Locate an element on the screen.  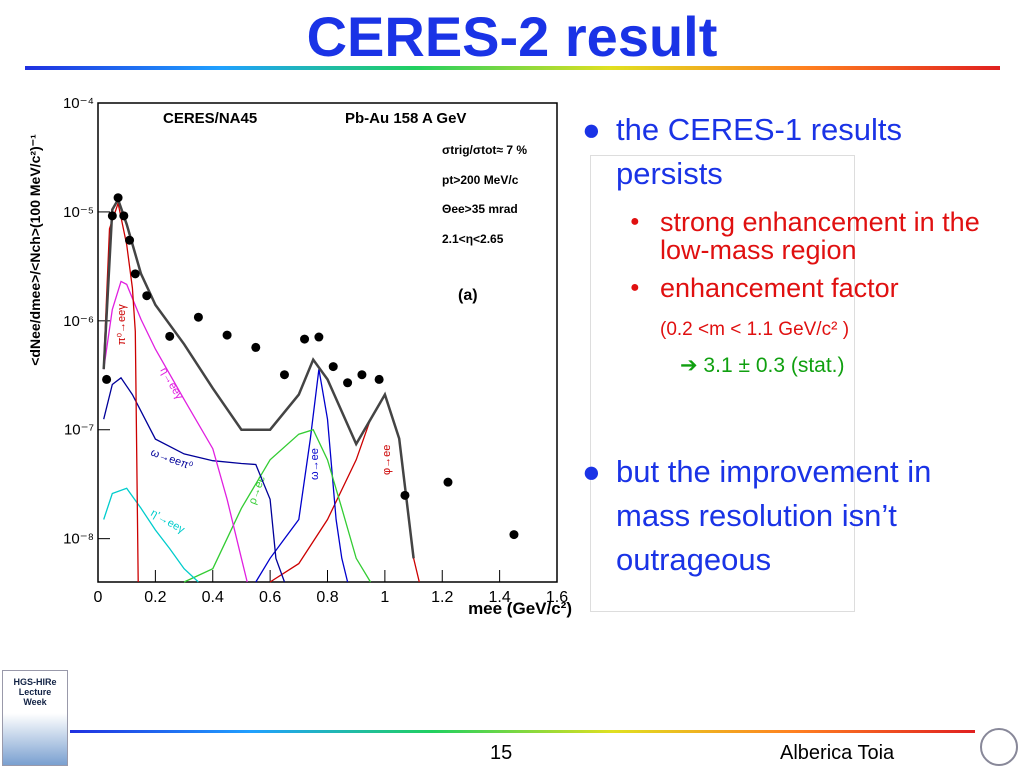
bullet: ● the CERES-1 results persists is located at coordinates (792, 152).